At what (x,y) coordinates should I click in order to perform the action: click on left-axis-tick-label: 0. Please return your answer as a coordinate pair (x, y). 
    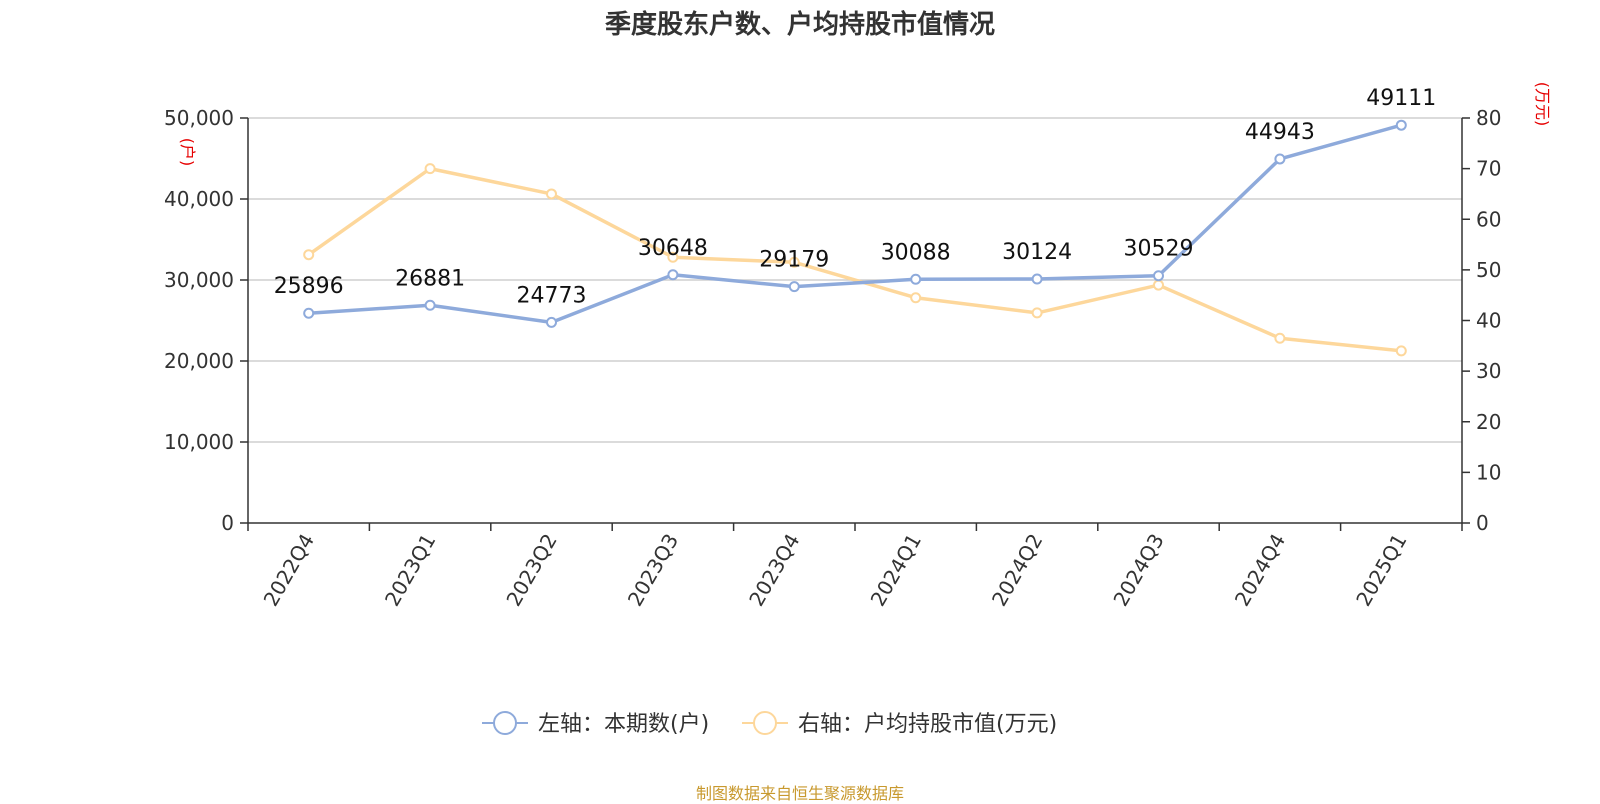
    Looking at the image, I should click on (227, 523).